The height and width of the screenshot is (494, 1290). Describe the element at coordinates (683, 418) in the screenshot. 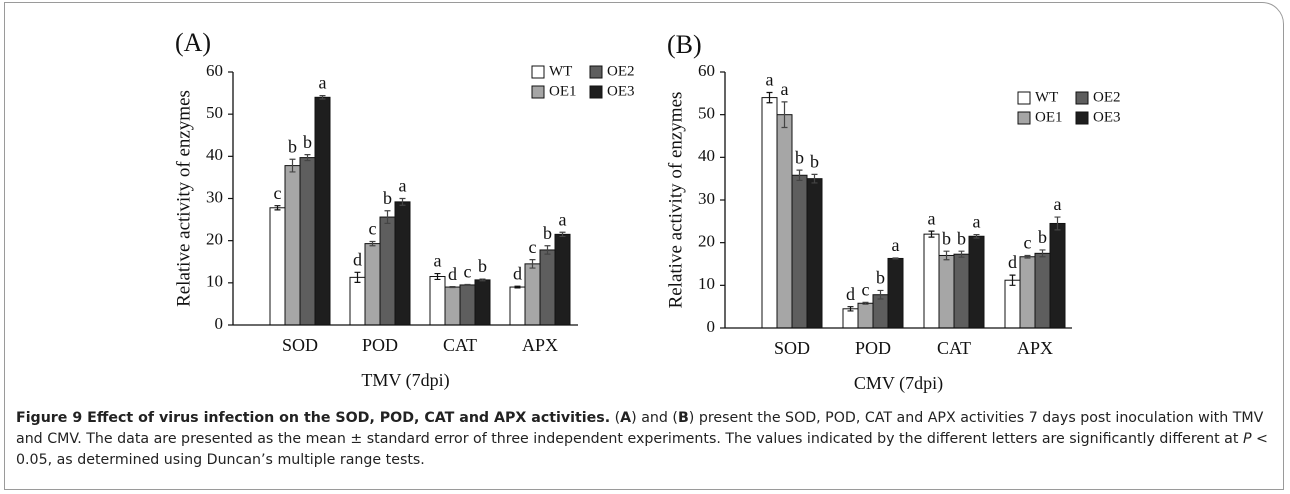

I see `caption-text: B` at that location.